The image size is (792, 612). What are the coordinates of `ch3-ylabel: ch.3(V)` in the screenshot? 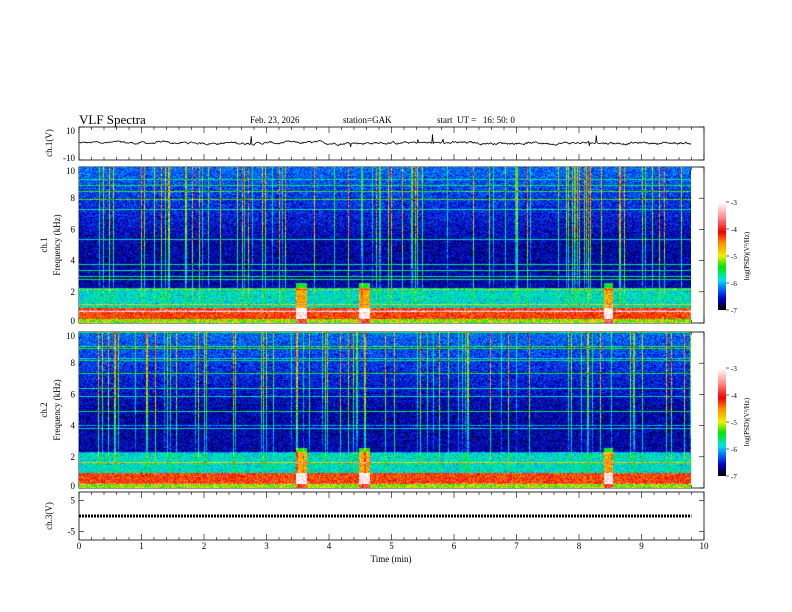 It's located at (49, 516).